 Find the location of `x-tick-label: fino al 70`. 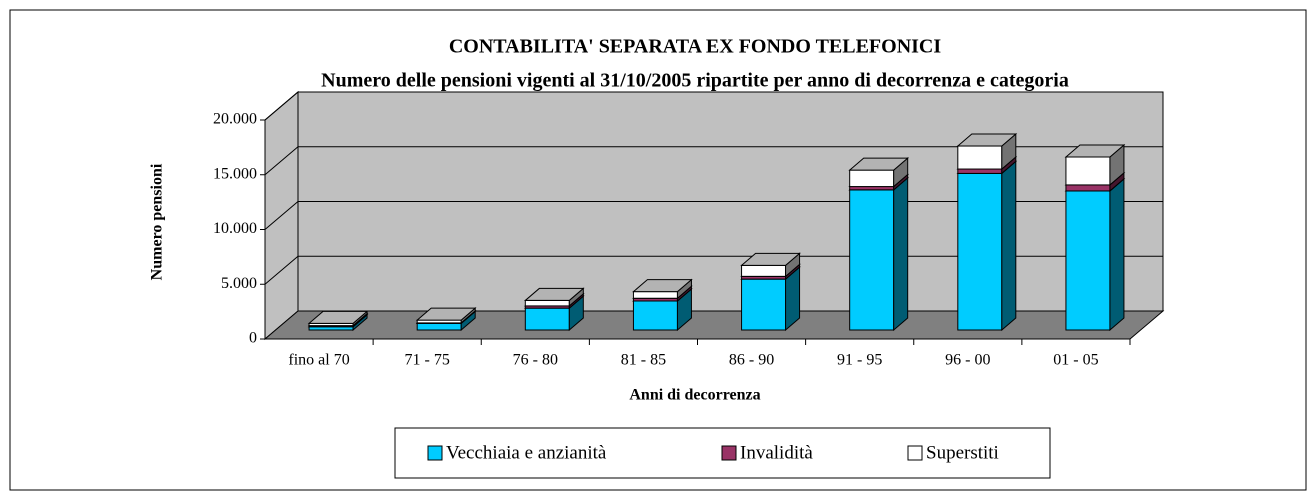

x-tick-label: fino al 70 is located at coordinates (318, 360).